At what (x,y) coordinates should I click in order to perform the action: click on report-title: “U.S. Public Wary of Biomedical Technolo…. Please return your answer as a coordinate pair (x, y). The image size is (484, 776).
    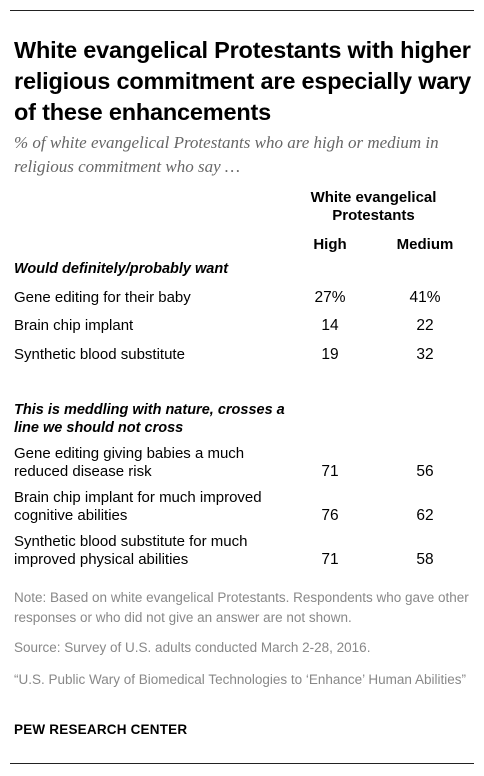
    Looking at the image, I should click on (240, 679).